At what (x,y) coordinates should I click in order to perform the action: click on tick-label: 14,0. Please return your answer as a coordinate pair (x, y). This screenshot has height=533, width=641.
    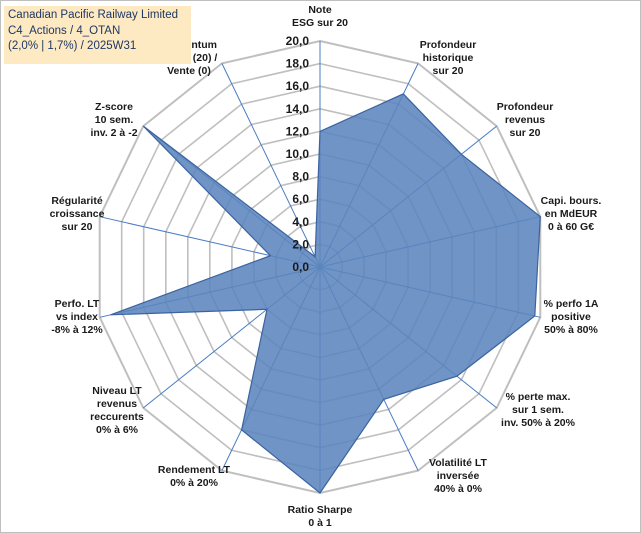
    Looking at the image, I should click on (298, 109).